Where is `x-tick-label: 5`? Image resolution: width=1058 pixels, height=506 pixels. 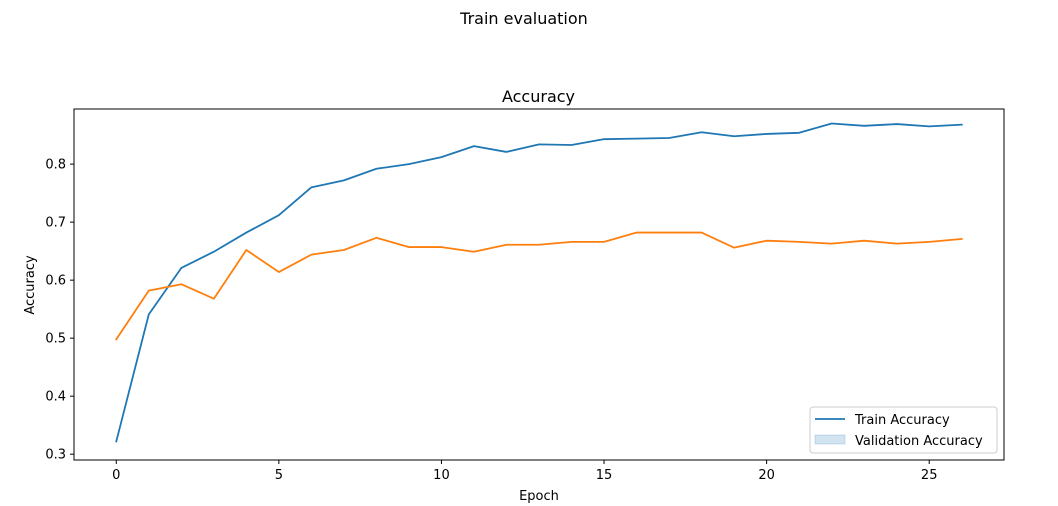 x-tick-label: 5 is located at coordinates (279, 475).